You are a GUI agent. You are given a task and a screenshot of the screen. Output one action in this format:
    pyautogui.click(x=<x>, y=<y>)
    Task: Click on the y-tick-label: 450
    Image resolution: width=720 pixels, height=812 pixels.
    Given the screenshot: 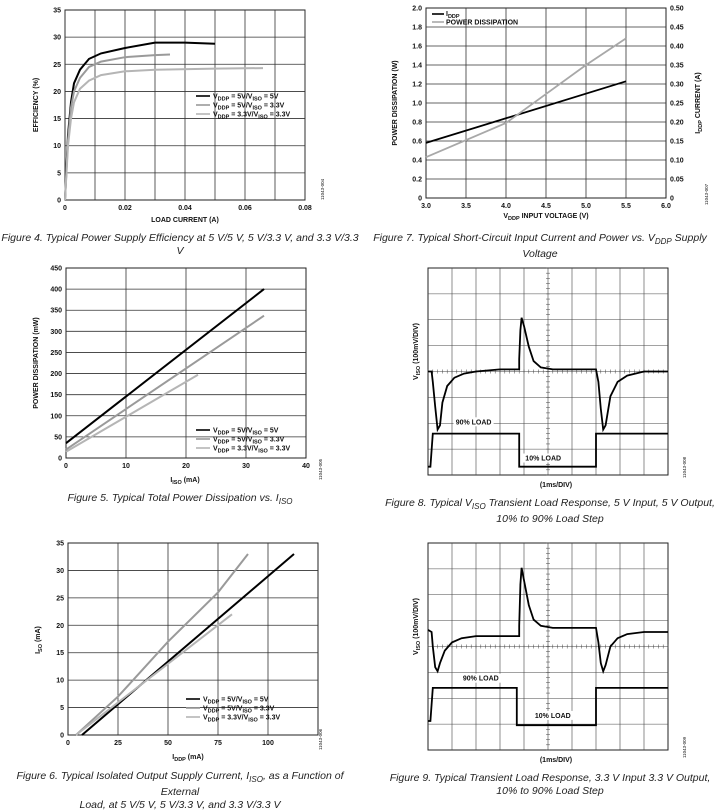 What is the action you would take?
    pyautogui.click(x=56, y=269)
    